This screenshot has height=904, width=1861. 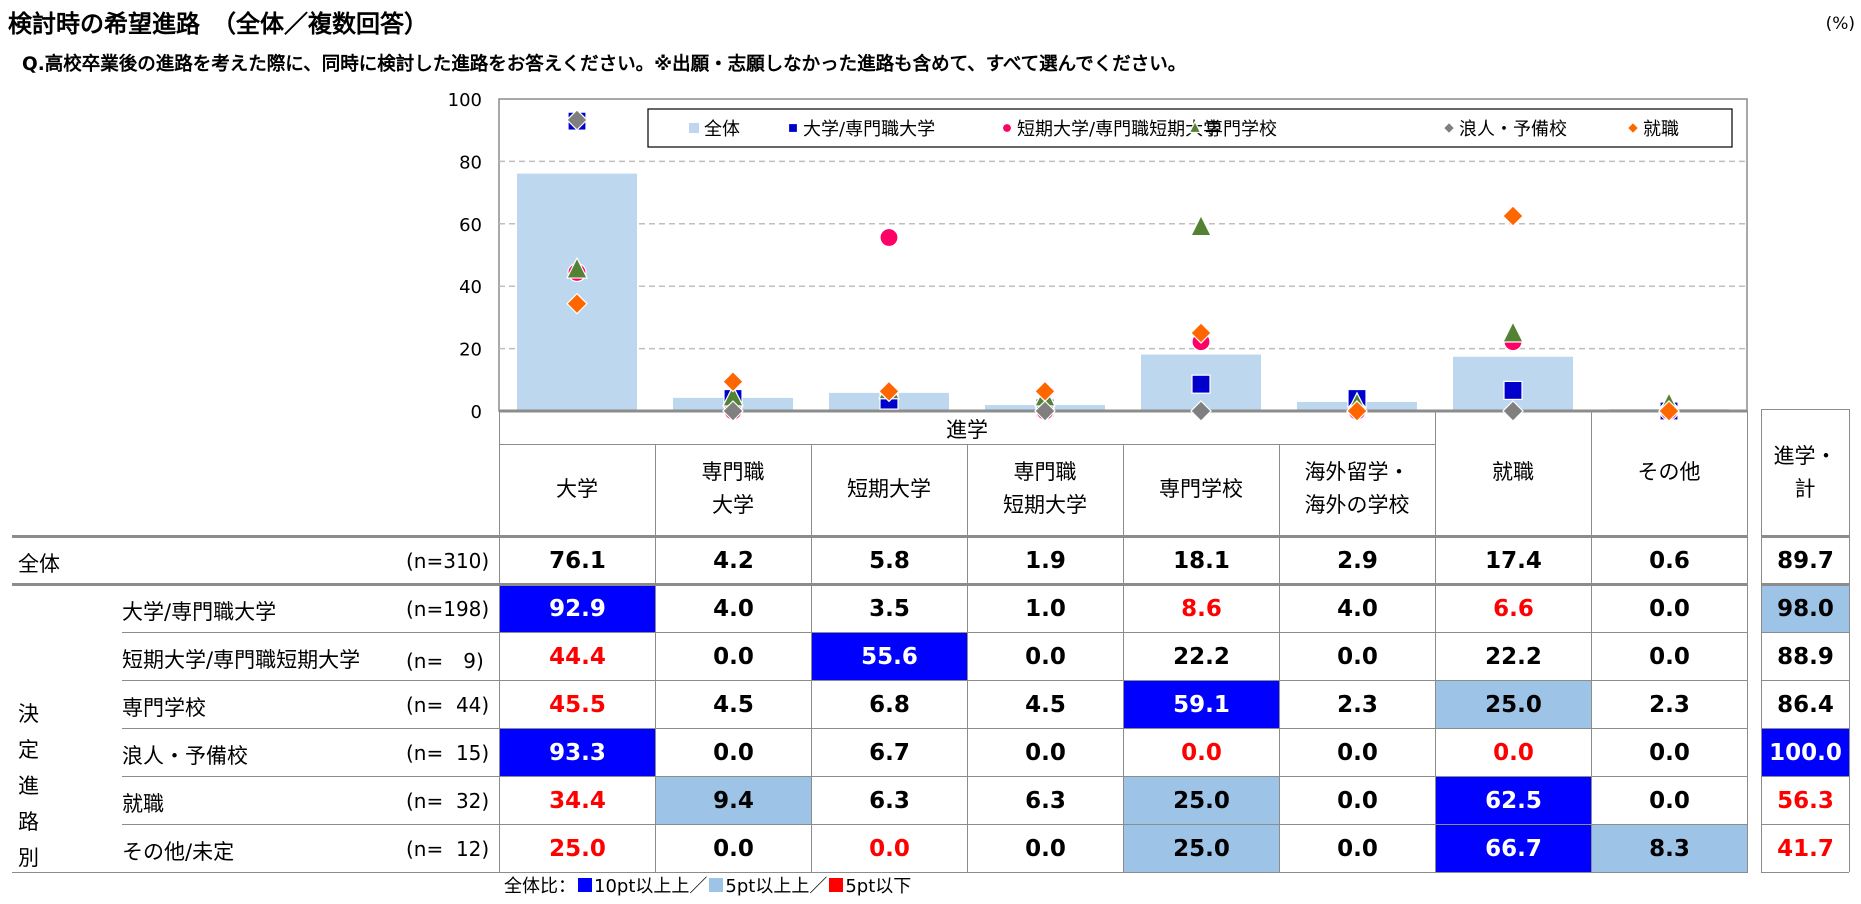 What do you see at coordinates (185, 756) in the screenshot?
I see `row-label: 浪人・予備校` at bounding box center [185, 756].